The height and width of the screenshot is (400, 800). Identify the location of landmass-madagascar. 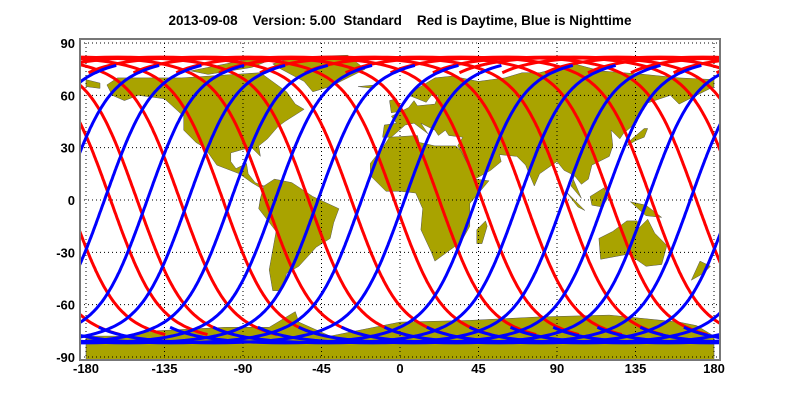
(482, 232).